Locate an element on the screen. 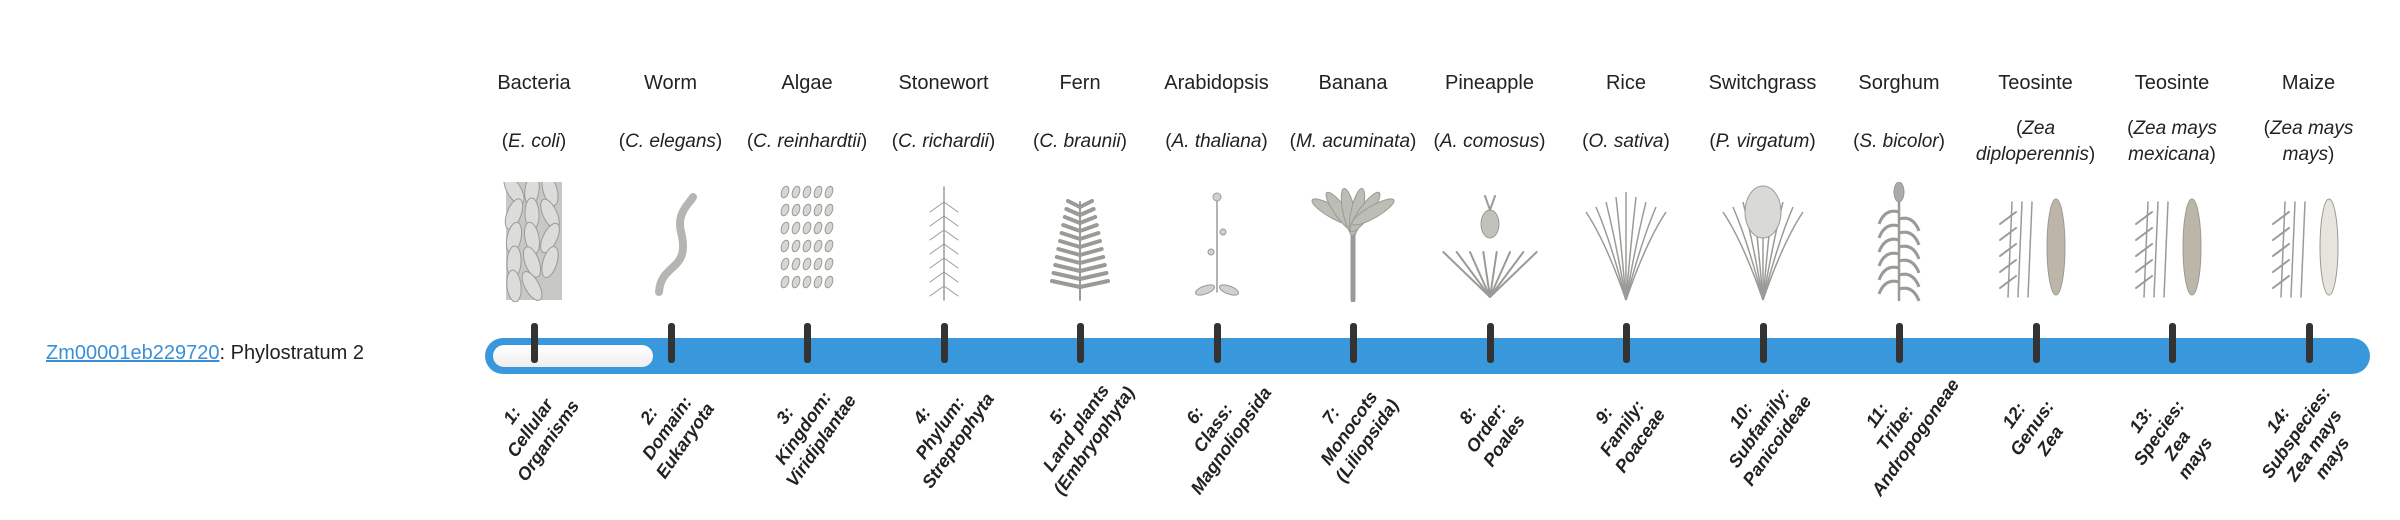 The width and height of the screenshot is (2400, 520). stratum-label: 6: Class: Magnoliopsida is located at coordinates (1212, 428).